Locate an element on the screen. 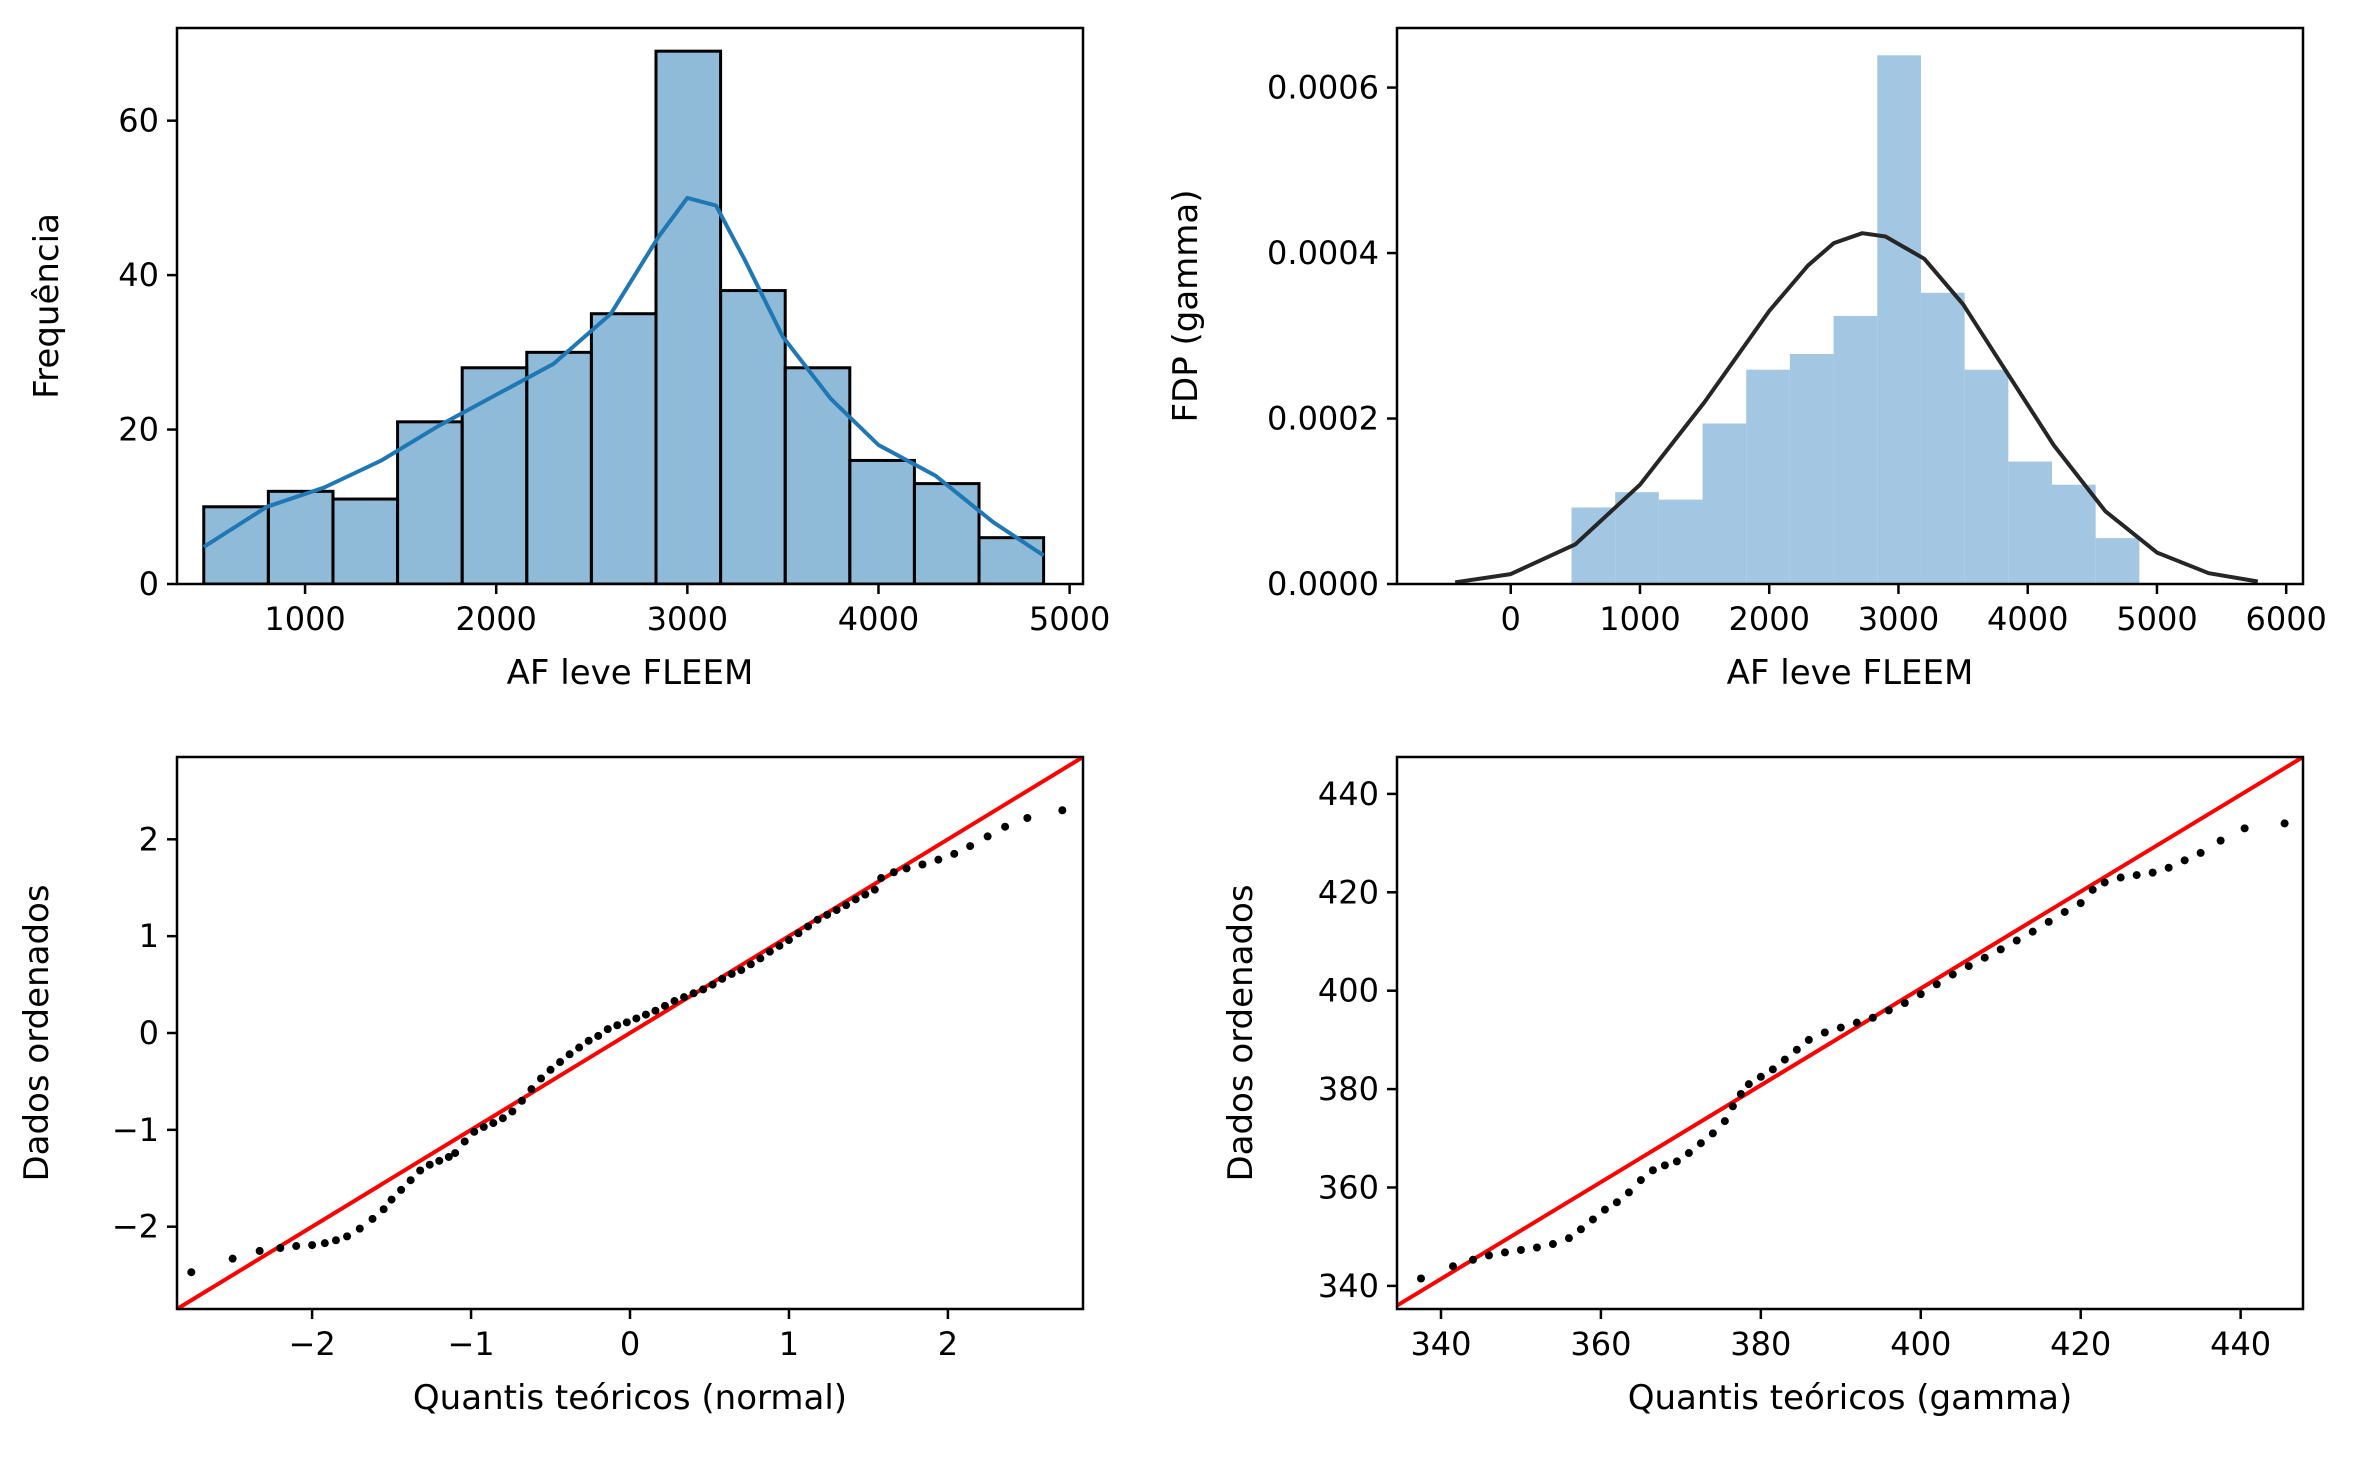 The height and width of the screenshot is (1466, 2367). y-tick-label: −1 is located at coordinates (135, 1130).